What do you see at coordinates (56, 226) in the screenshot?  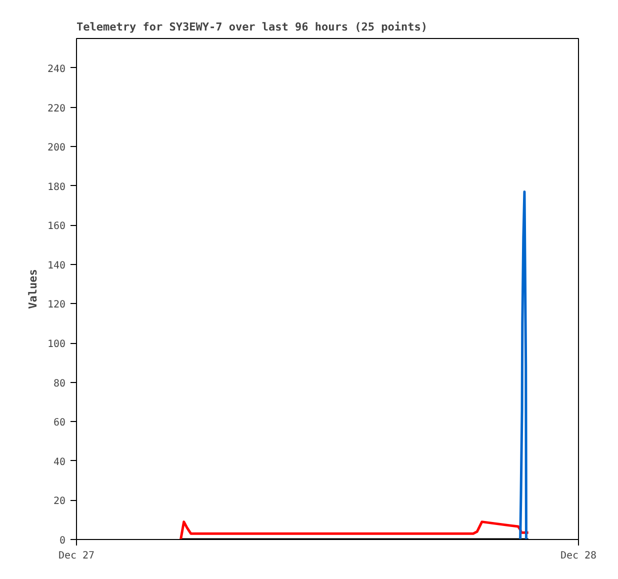 I see `y-tick-label: 160` at bounding box center [56, 226].